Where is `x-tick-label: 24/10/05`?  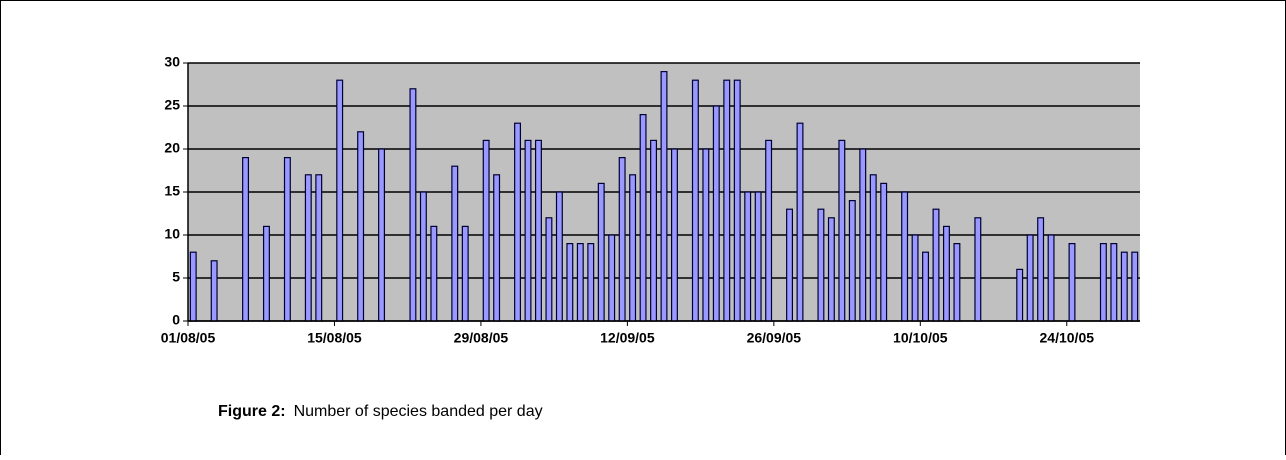
x-tick-label: 24/10/05 is located at coordinates (1067, 338).